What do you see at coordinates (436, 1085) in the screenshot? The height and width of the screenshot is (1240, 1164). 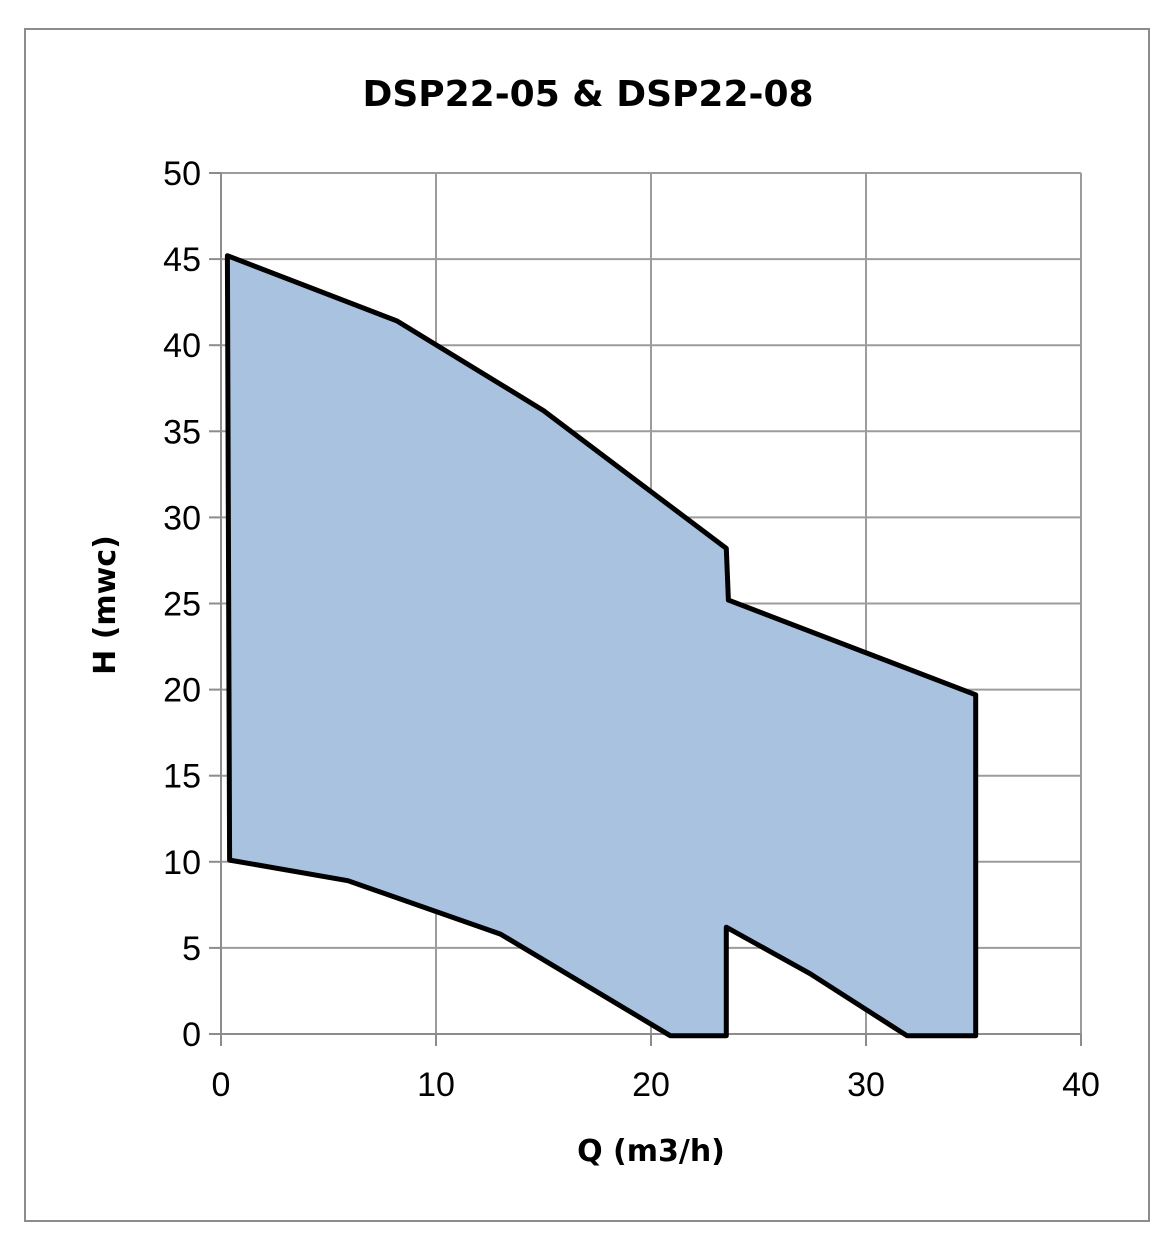 I see `x-tick-label: 10` at bounding box center [436, 1085].